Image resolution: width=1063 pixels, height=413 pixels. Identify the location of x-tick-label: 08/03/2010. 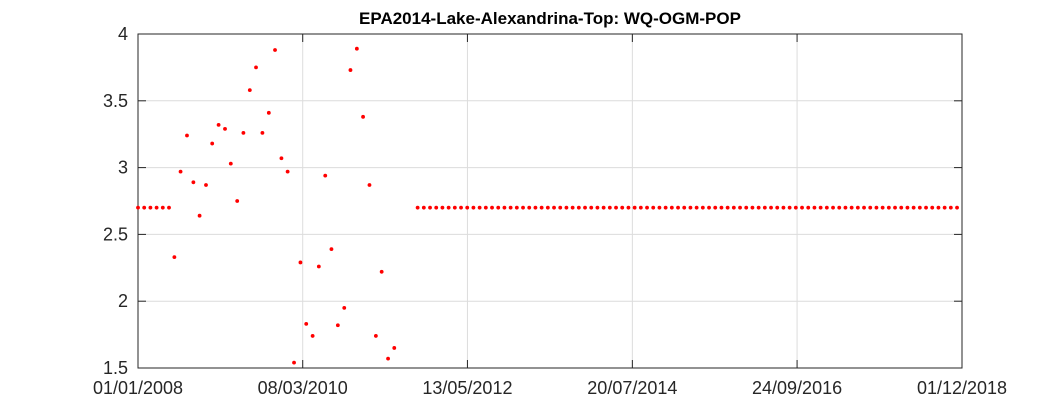
(303, 388).